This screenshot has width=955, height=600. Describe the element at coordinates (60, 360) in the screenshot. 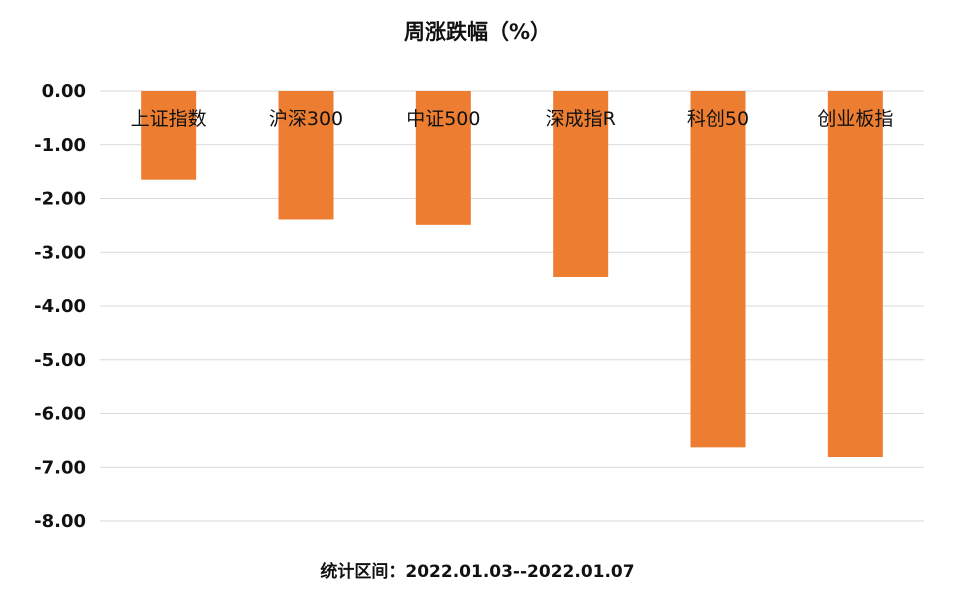

I see `y-tick-label: -5.00` at that location.